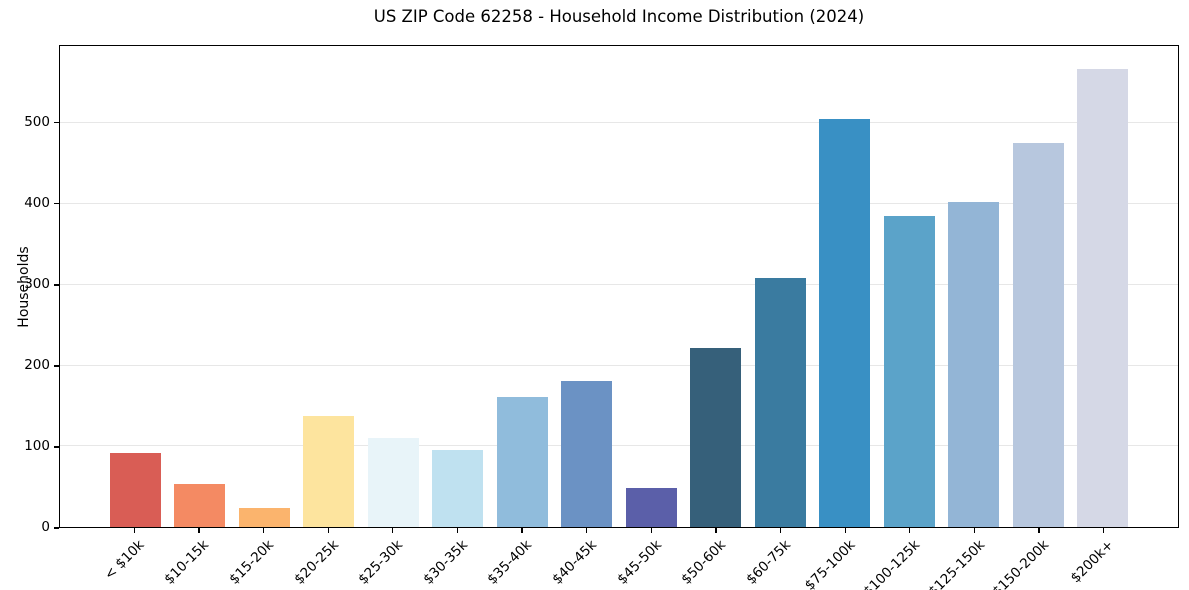 The height and width of the screenshot is (590, 1189). I want to click on bar-100-125k, so click(909, 371).